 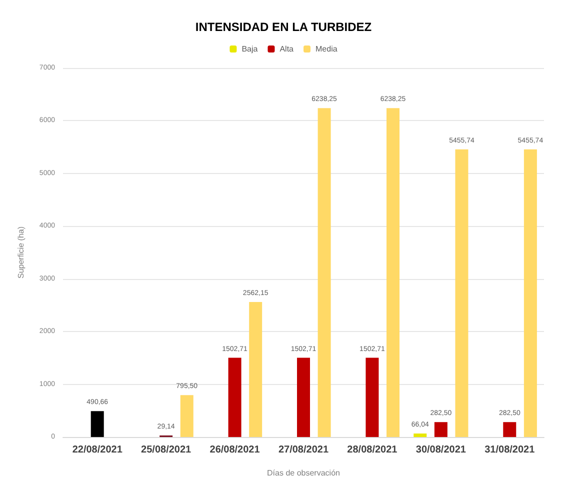 What do you see at coordinates (235, 450) in the screenshot?
I see `x-tick-label: 26/08/2021` at bounding box center [235, 450].